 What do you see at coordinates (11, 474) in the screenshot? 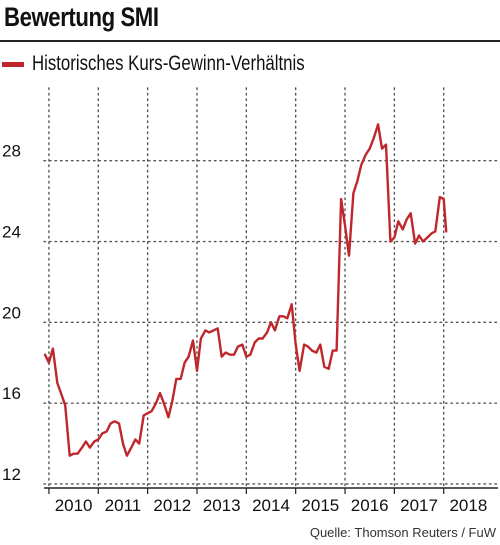
I see `y-tick-label: 12` at bounding box center [11, 474].